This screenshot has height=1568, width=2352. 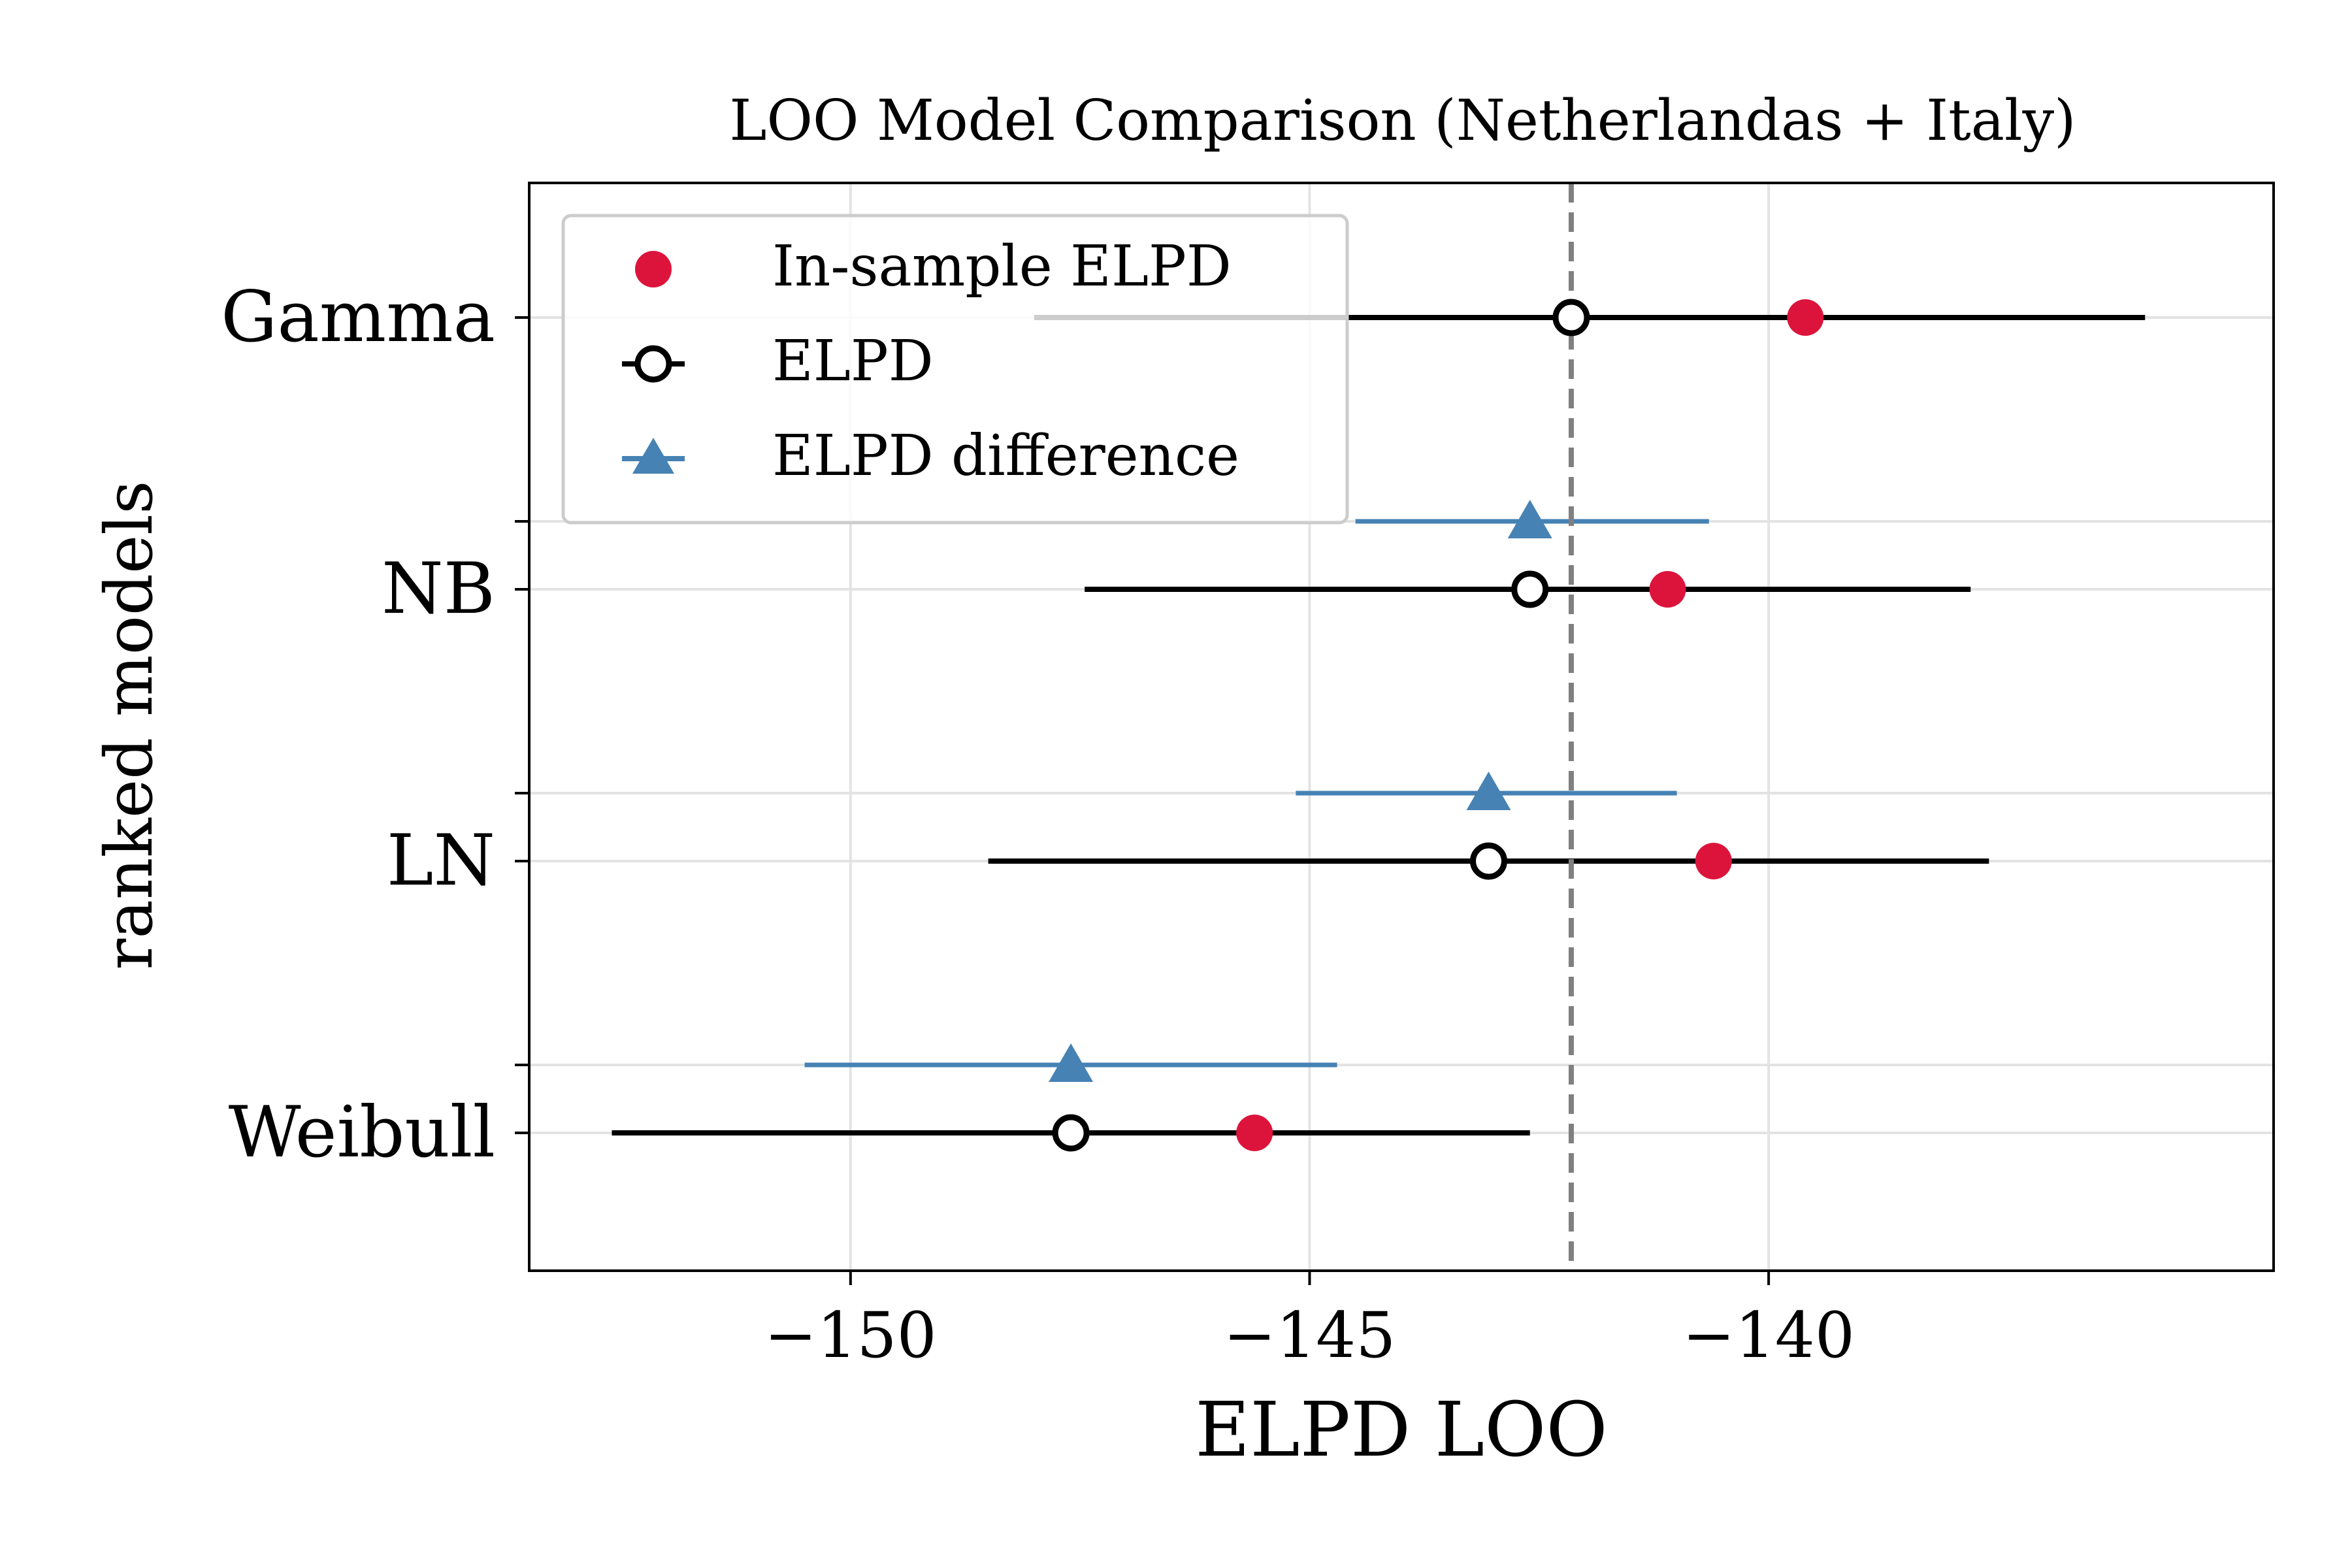 What do you see at coordinates (850, 1335) in the screenshot?
I see `x-tick-label: −150` at bounding box center [850, 1335].